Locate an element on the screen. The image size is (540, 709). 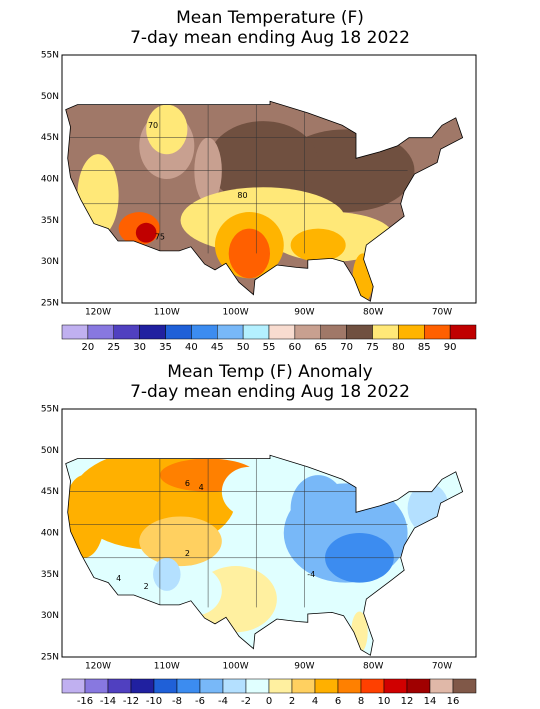
lon-label: 80W is located at coordinates (373, 667).